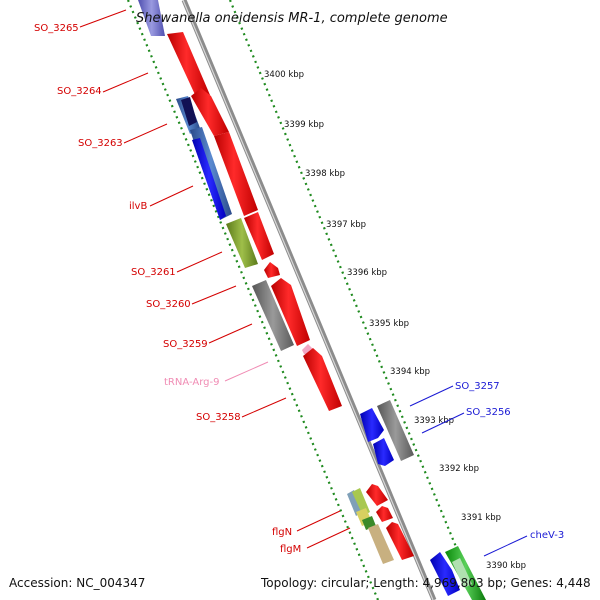 Image resolution: width=600 pixels, height=600 pixels. Describe the element at coordinates (282, 532) in the screenshot. I see `gene-label-flgn: flgN` at that location.